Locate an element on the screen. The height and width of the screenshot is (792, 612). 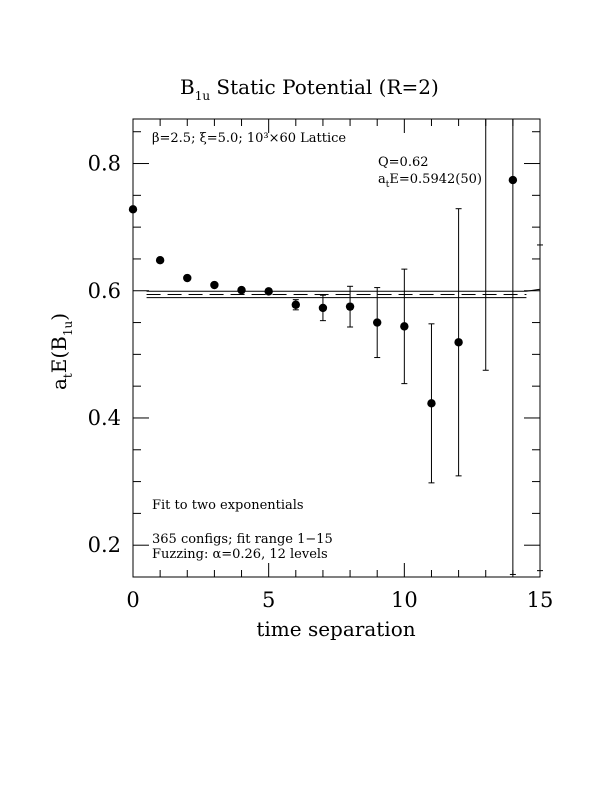
y-tick-label: 0.2 is located at coordinates (104, 545).